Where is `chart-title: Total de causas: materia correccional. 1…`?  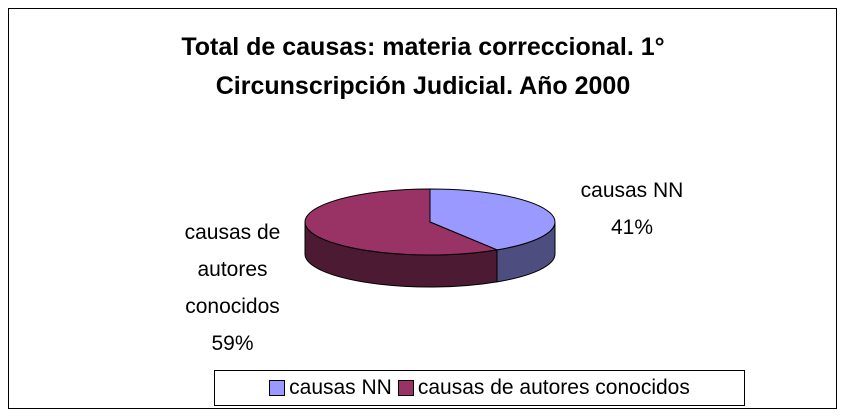 chart-title: Total de causas: materia correccional. 1… is located at coordinates (423, 66).